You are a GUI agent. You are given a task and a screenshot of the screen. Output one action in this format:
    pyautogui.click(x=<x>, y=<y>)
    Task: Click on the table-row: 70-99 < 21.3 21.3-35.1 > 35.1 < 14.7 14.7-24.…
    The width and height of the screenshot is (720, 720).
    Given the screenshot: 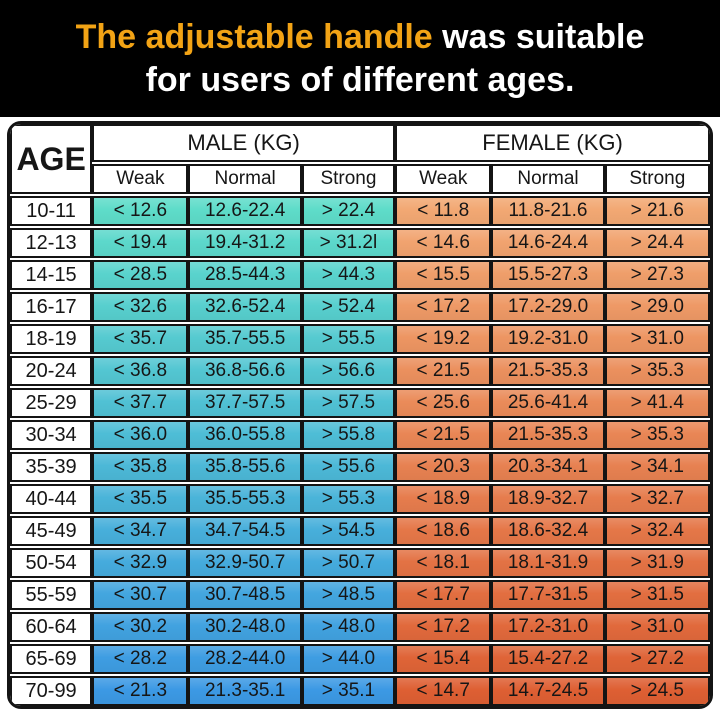 What is the action you would take?
    pyautogui.click(x=360, y=691)
    